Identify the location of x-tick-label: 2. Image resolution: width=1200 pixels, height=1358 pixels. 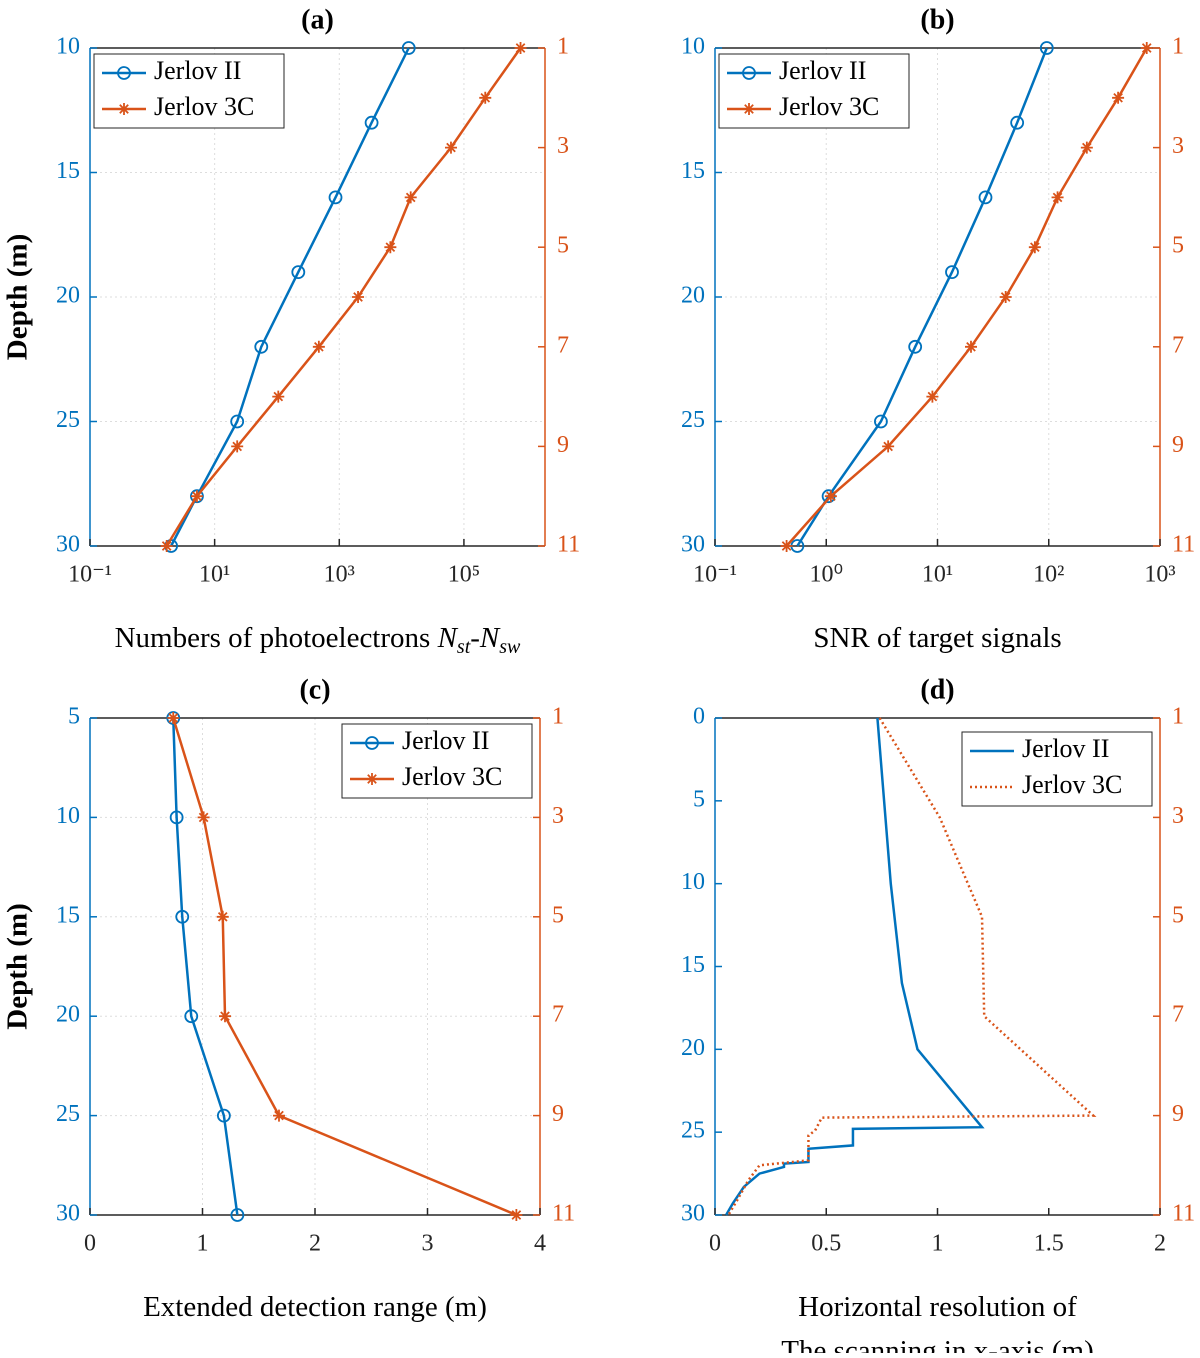
(315, 1244).